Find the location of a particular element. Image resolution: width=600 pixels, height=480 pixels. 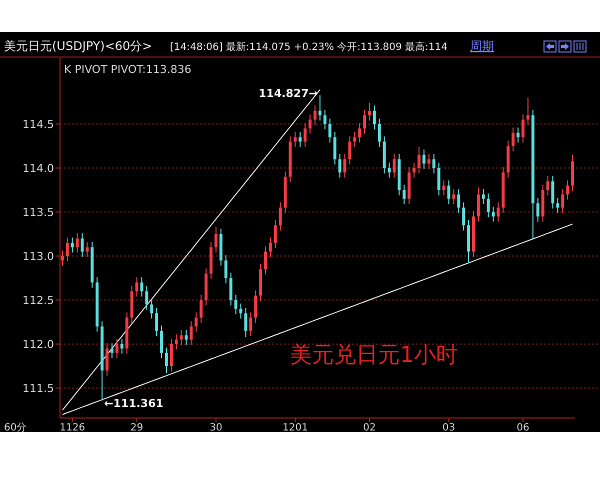

annotation: K PIVOT PIVOT:113.836 is located at coordinates (128, 69).